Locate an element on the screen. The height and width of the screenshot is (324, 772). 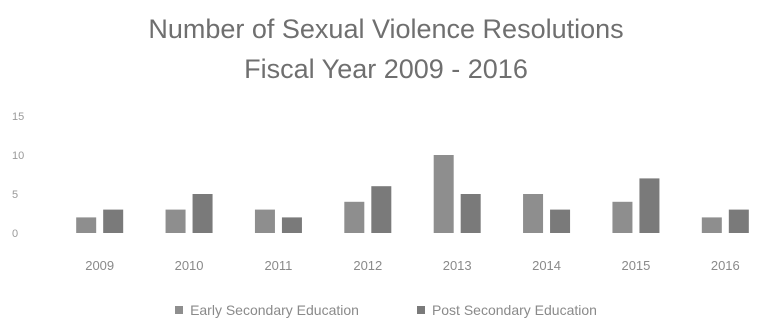
x-tick-label-2015: 2015 is located at coordinates (635, 265).